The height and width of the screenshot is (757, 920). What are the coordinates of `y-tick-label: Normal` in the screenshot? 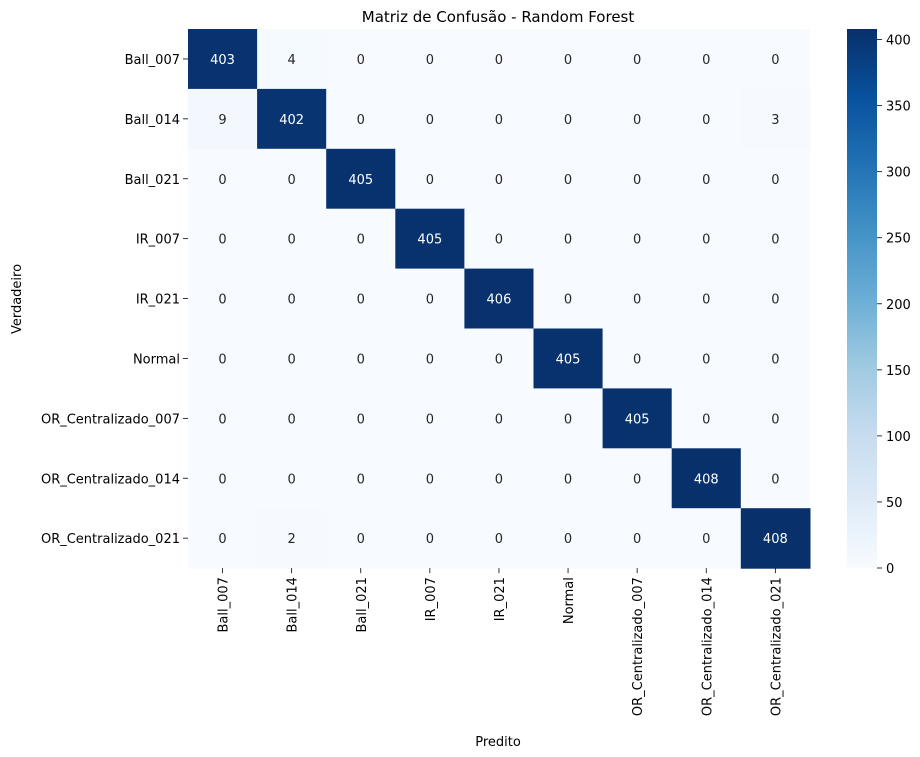 It's located at (156, 359).